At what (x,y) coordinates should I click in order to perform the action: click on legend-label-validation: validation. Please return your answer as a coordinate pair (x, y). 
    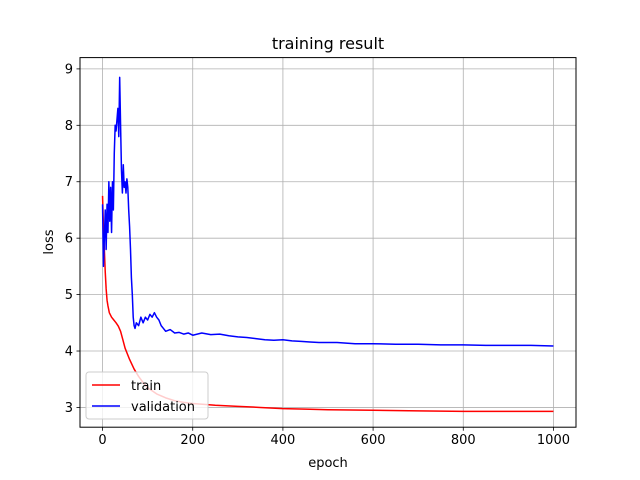
    Looking at the image, I should click on (163, 407).